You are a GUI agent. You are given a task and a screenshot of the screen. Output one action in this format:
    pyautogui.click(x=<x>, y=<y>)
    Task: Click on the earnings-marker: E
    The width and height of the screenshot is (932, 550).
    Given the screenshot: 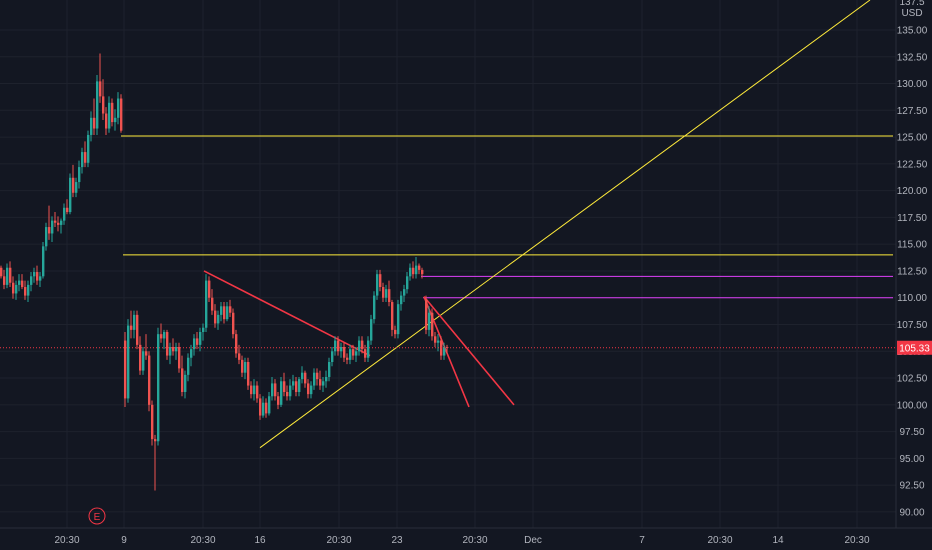 What is the action you would take?
    pyautogui.click(x=97, y=516)
    